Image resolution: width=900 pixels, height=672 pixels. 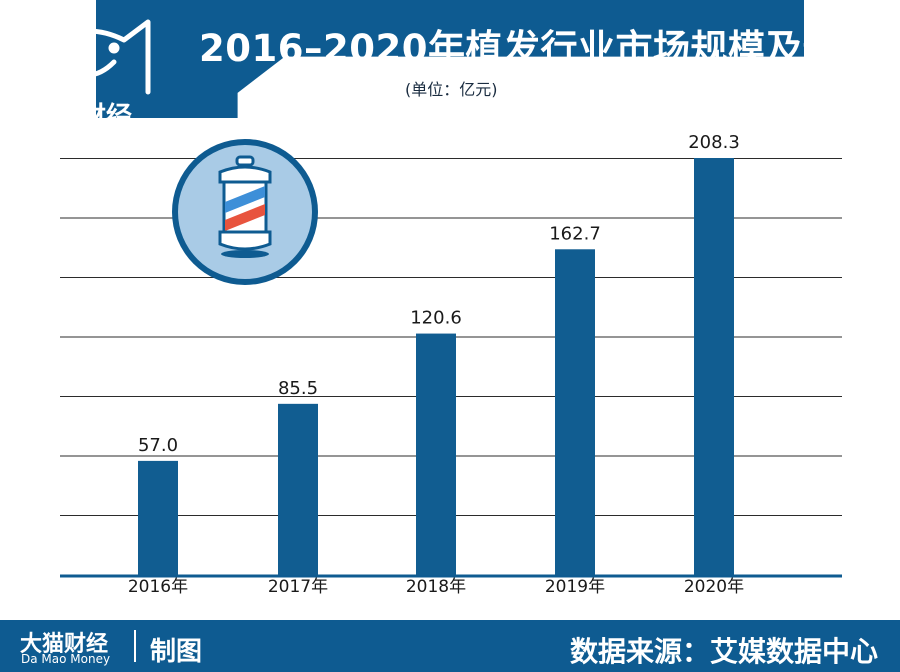 I want to click on logo-name-en: Da Mao Money, so click(x=81, y=134).